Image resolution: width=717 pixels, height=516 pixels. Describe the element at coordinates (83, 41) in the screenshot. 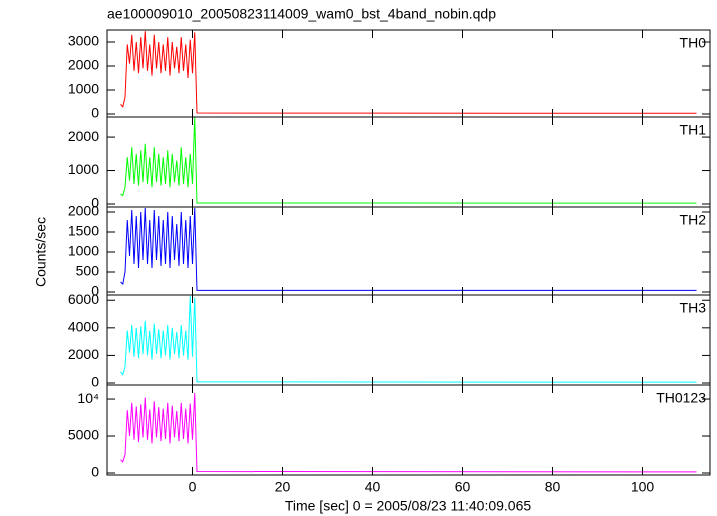

I see `y-tick-label: 3000` at that location.